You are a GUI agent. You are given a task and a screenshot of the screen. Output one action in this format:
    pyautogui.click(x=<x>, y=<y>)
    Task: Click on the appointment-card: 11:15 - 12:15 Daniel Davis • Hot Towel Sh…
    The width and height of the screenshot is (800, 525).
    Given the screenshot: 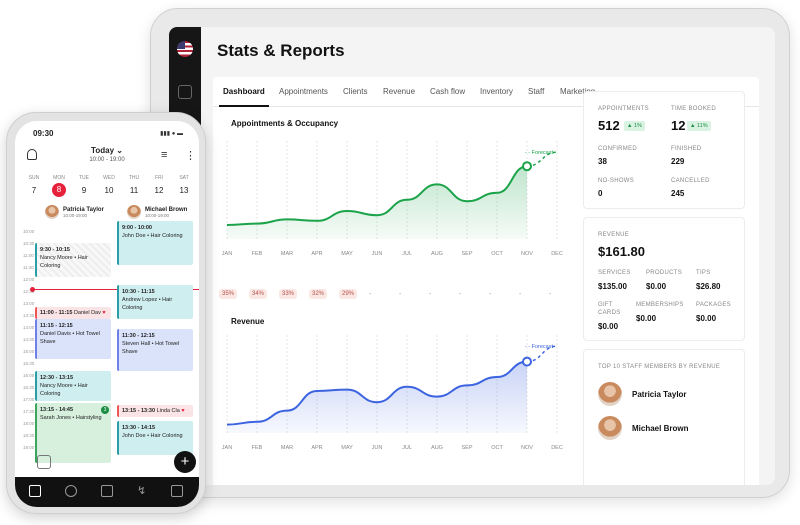 What is the action you would take?
    pyautogui.click(x=73, y=339)
    